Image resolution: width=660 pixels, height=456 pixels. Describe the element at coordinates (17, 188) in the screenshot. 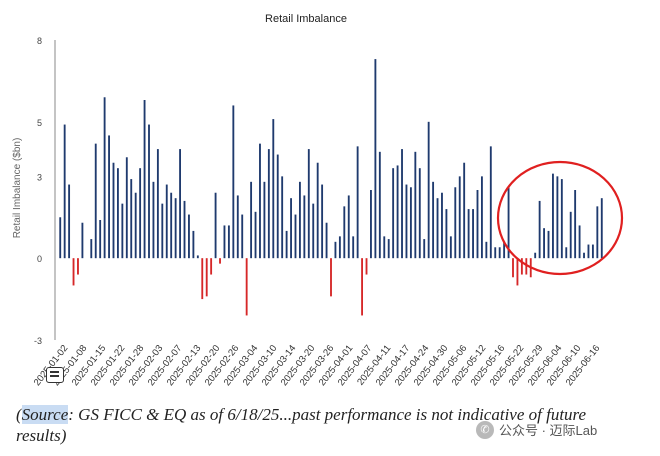

I see `y-axis-label: Retail Imbalance ($bn)` at that location.